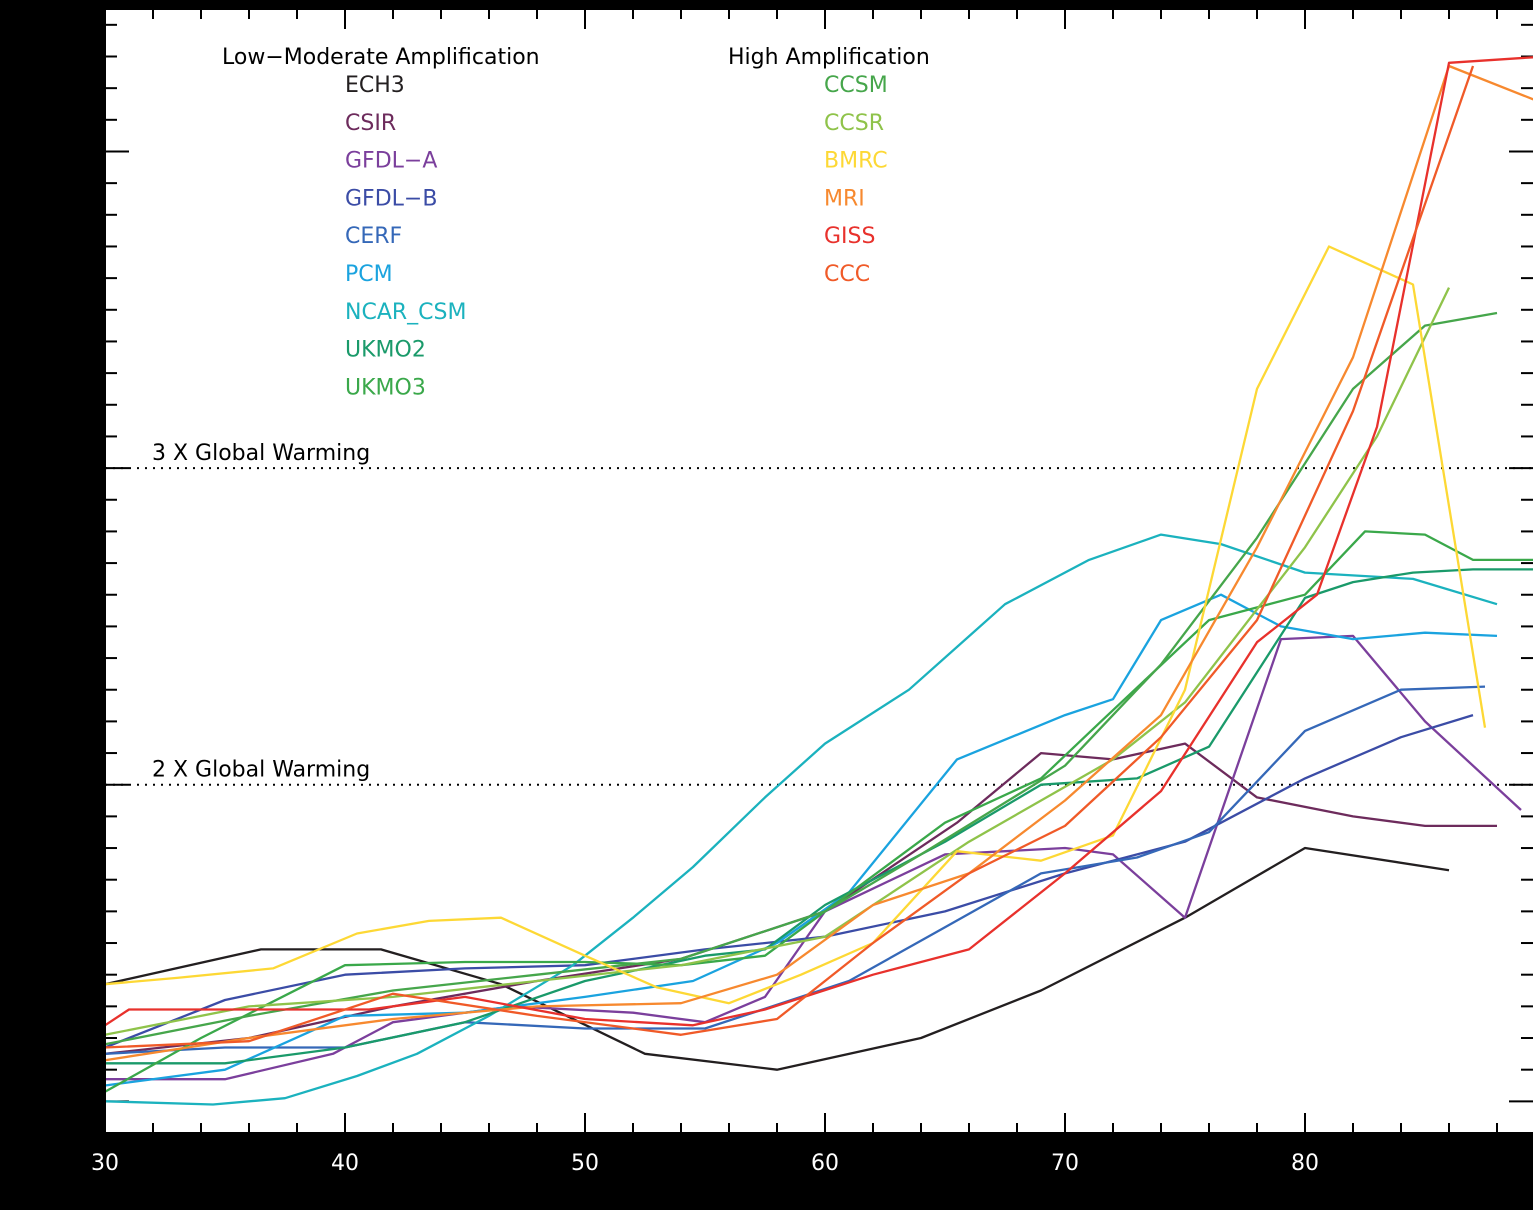 The image size is (1533, 1210). I want to click on reference-line-label: 2 X Global Warming, so click(261, 770).